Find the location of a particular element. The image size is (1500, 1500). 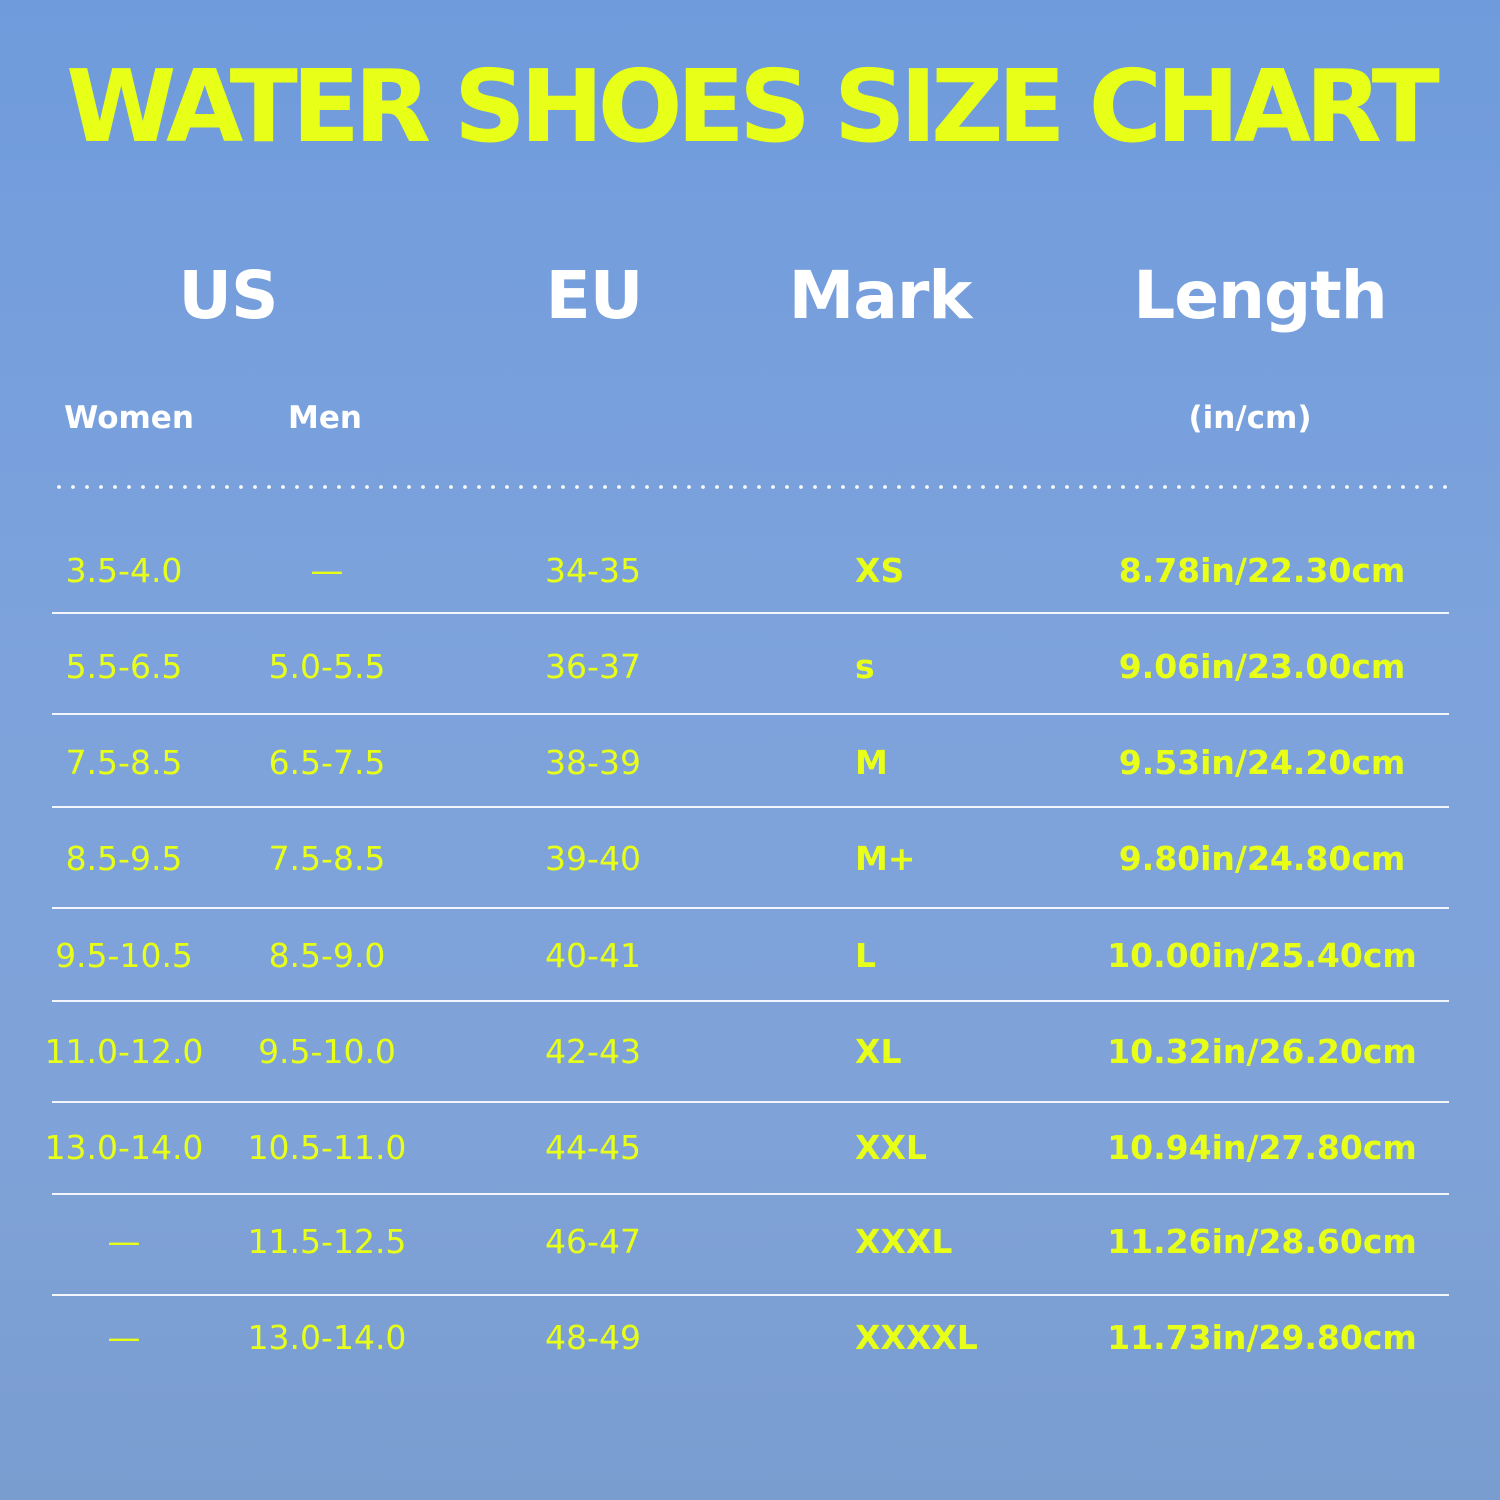

cell-men: 7.5-8.5 is located at coordinates (327, 858).